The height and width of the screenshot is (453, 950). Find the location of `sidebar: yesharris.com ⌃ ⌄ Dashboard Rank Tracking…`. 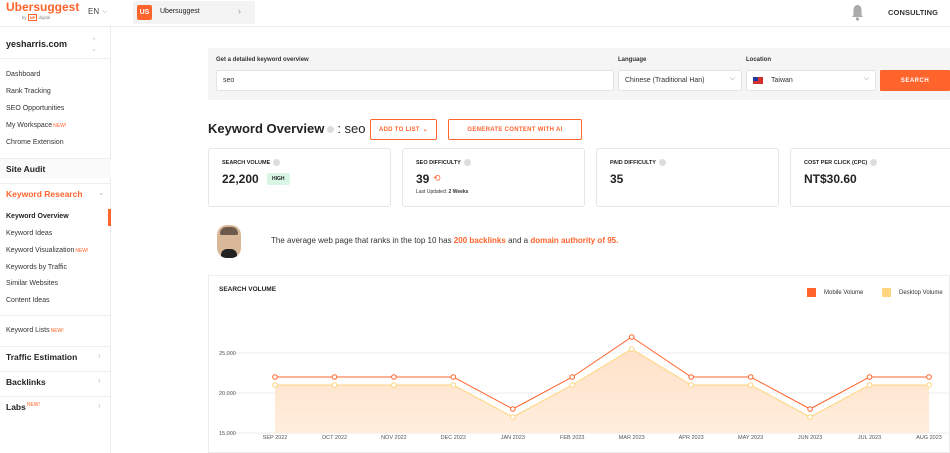

sidebar: yesharris.com ⌃ ⌄ Dashboard Rank Tracking… is located at coordinates (55, 240).